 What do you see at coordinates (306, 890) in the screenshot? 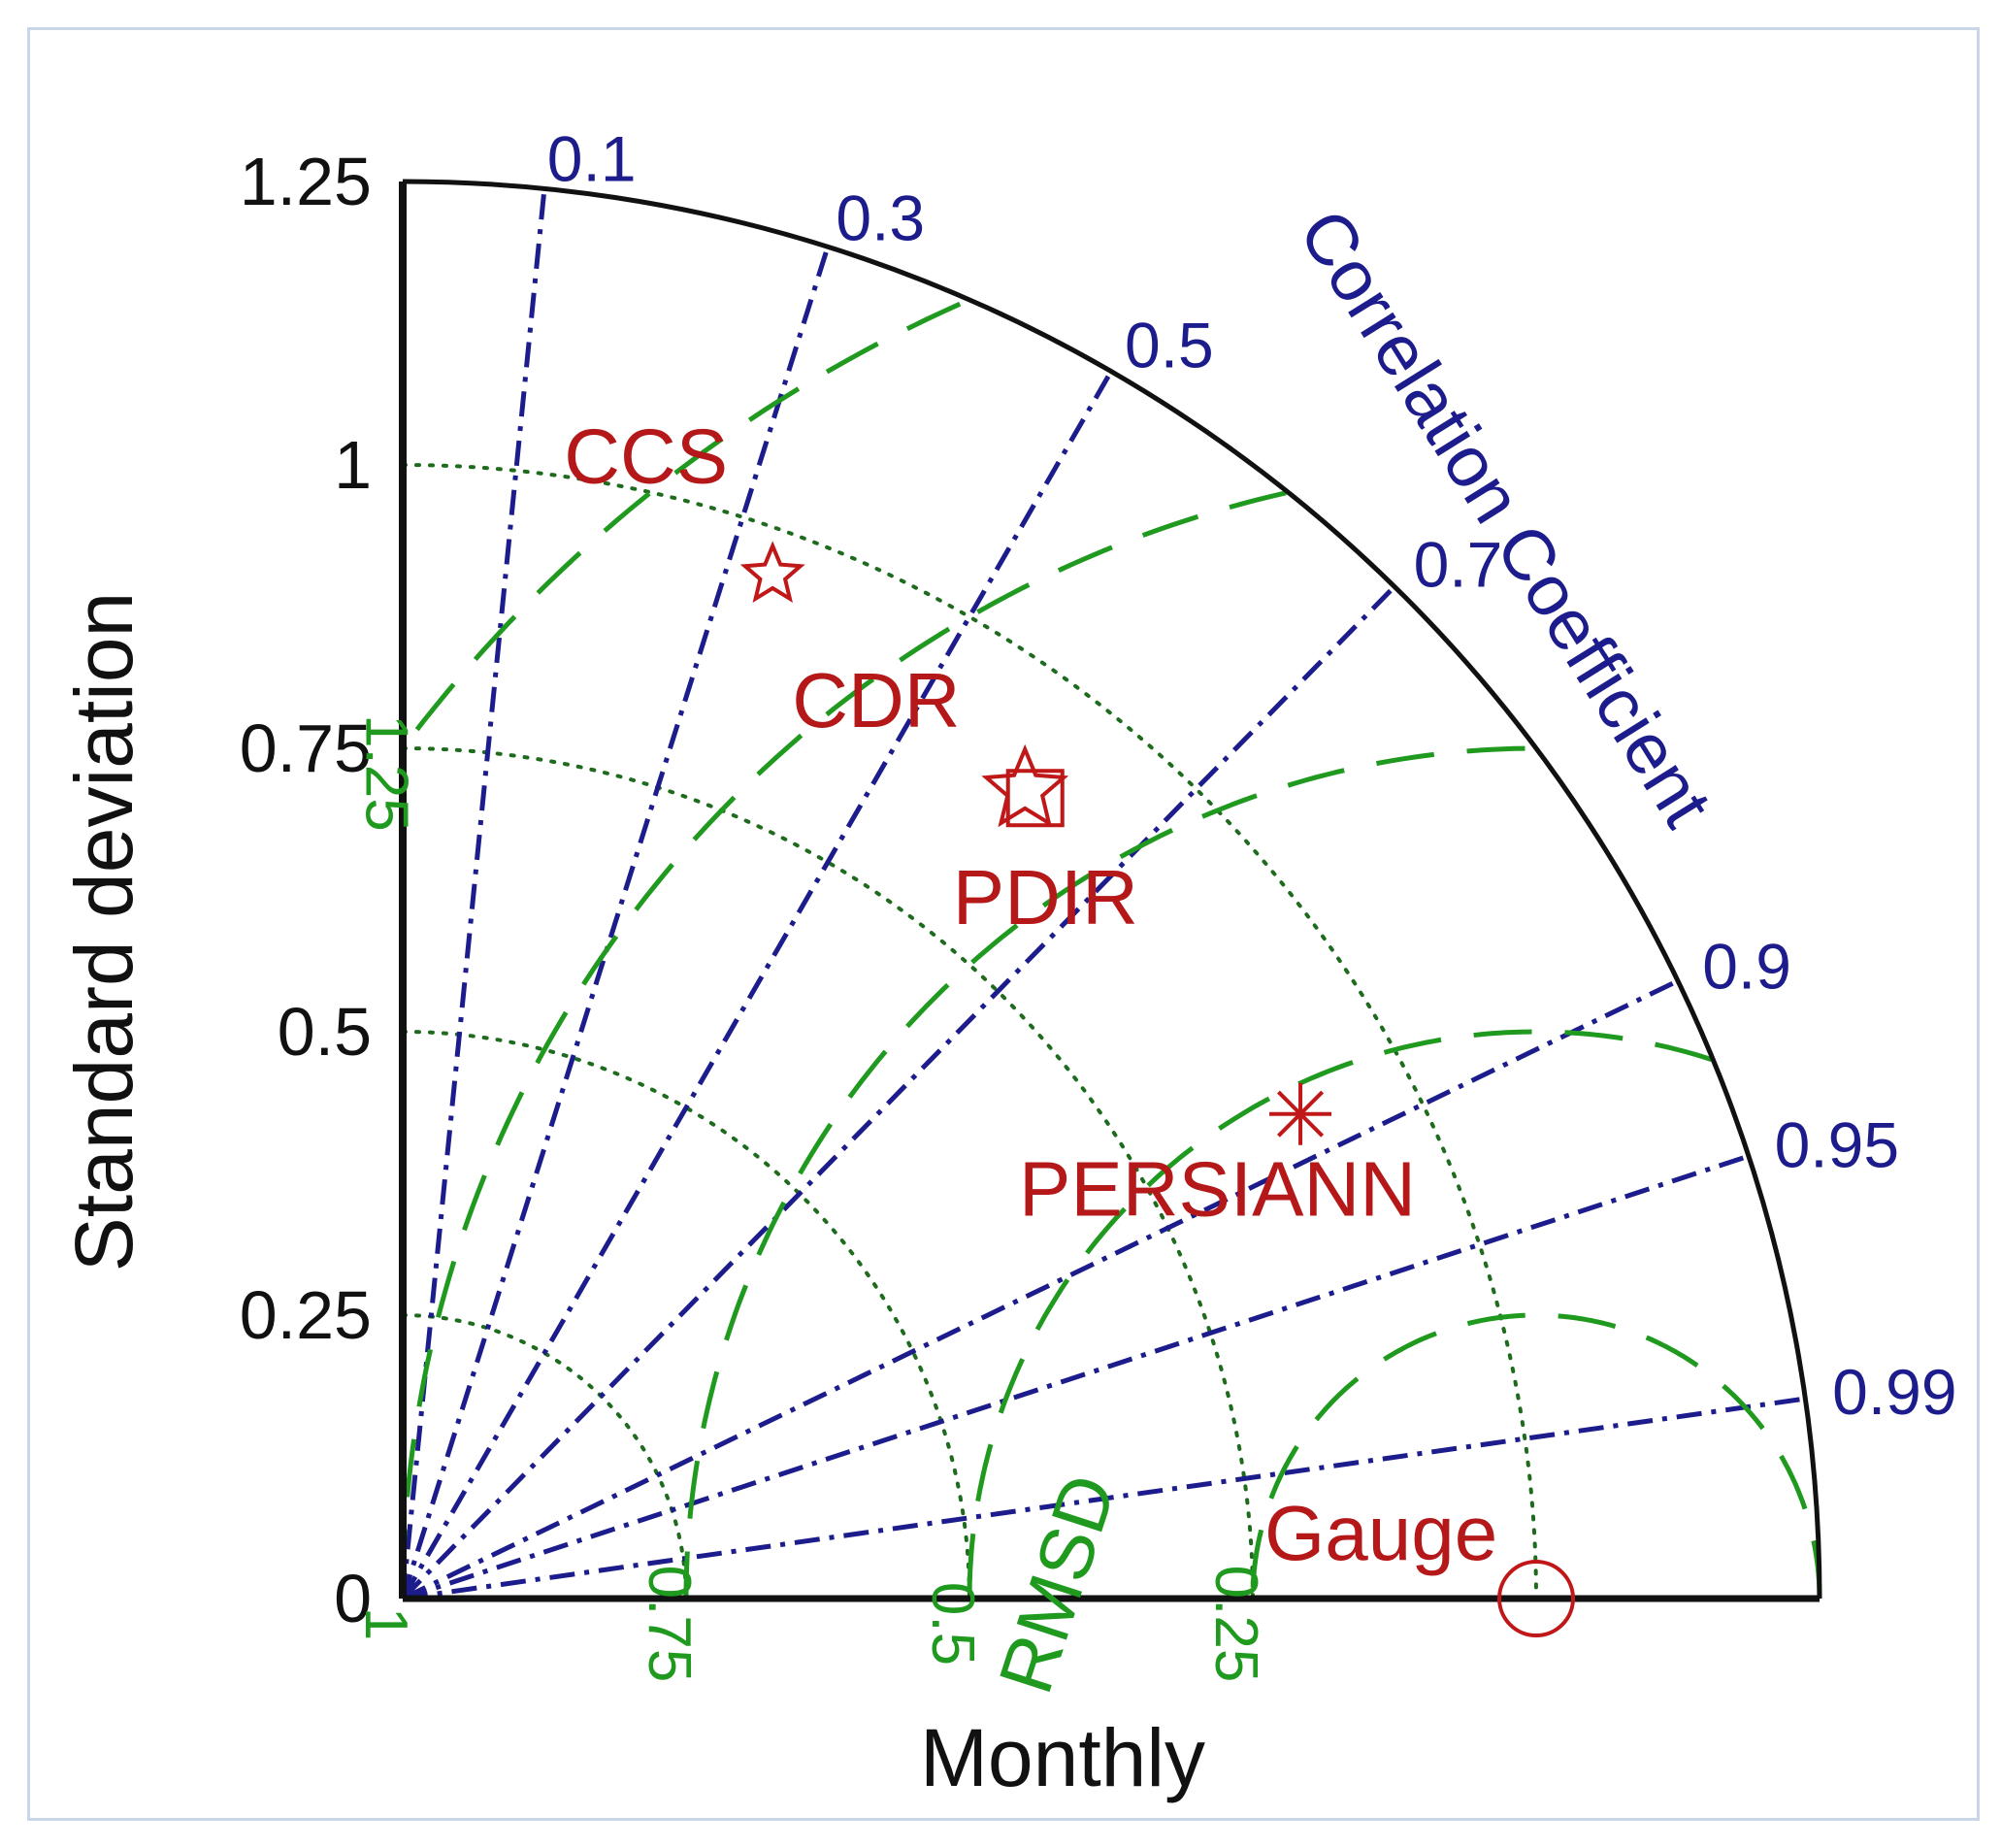
I see `std-tick-labels: 0 0.25 0.5 0.75 1 1.25` at bounding box center [306, 890].